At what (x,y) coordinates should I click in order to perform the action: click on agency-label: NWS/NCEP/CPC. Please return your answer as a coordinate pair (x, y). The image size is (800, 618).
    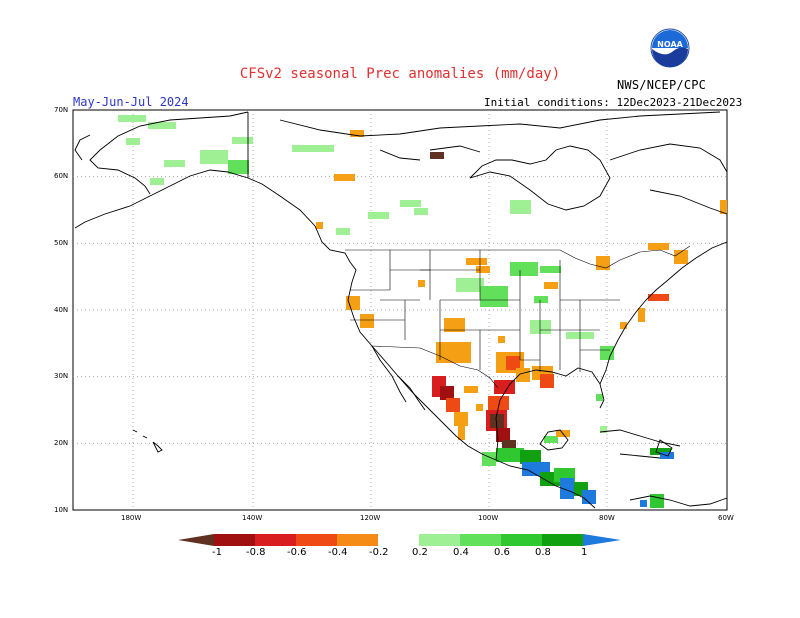
    Looking at the image, I should click on (662, 85).